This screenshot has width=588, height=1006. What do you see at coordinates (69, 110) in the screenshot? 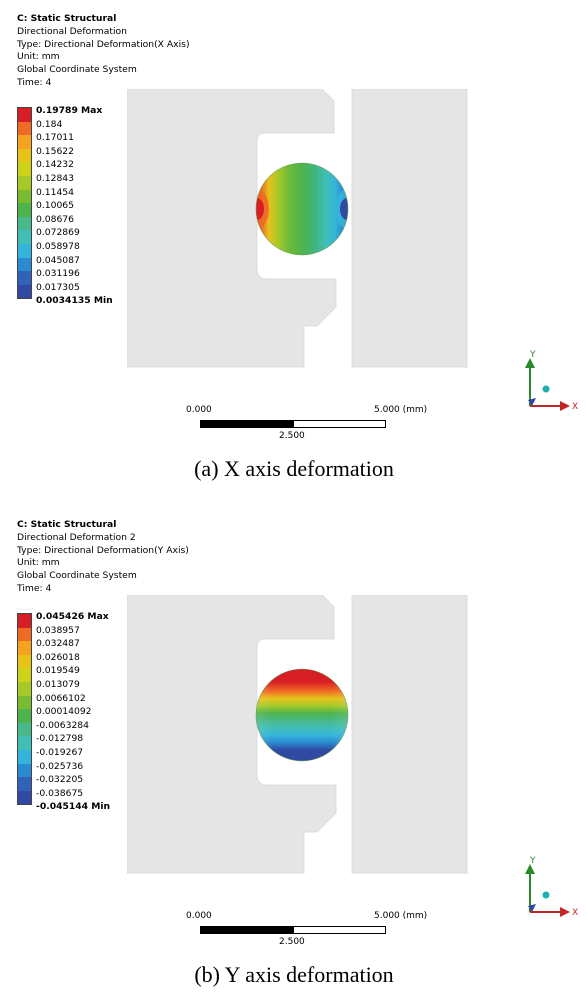
I see `legend-max-label: 0.19789 Max` at bounding box center [69, 110].